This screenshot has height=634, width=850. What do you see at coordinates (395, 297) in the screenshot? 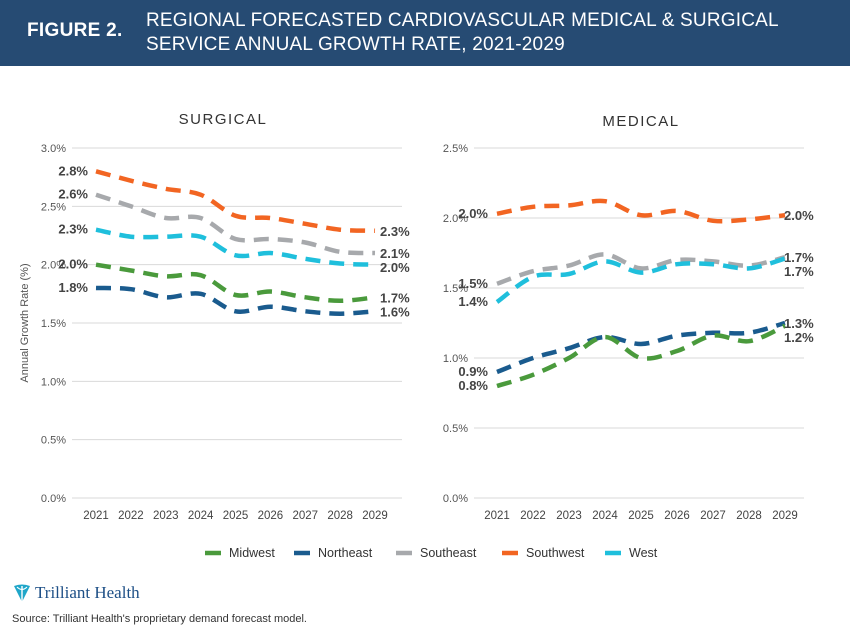
I see `surgical-end-label-midwest: 1.7%` at bounding box center [395, 297].